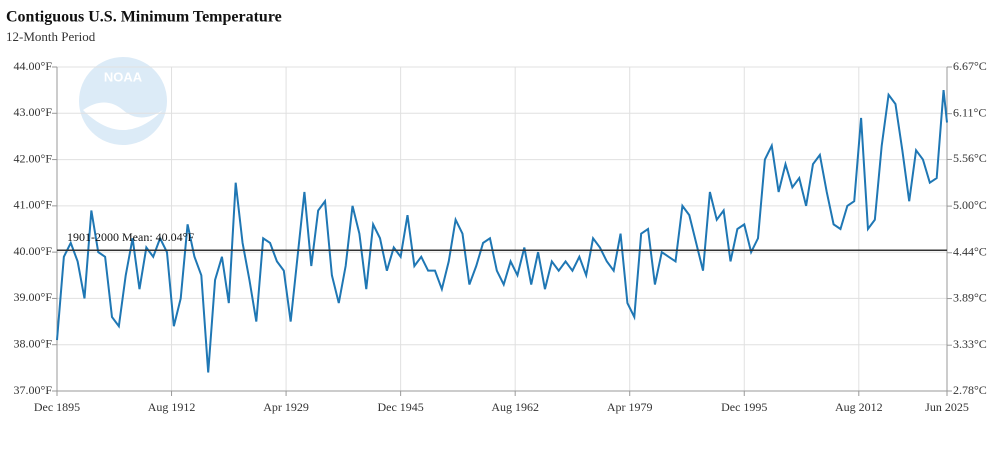  Describe the element at coordinates (970, 158) in the screenshot. I see `y2-tick-label: 5.56°C` at that location.